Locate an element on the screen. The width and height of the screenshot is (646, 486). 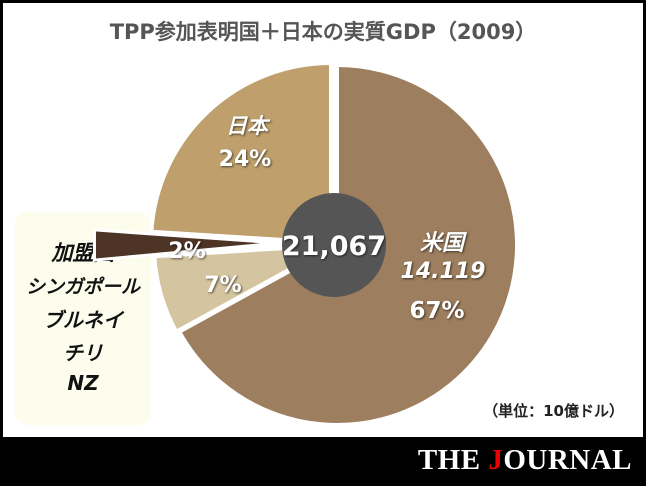
legend-item: シンガポール is located at coordinates (82, 287).